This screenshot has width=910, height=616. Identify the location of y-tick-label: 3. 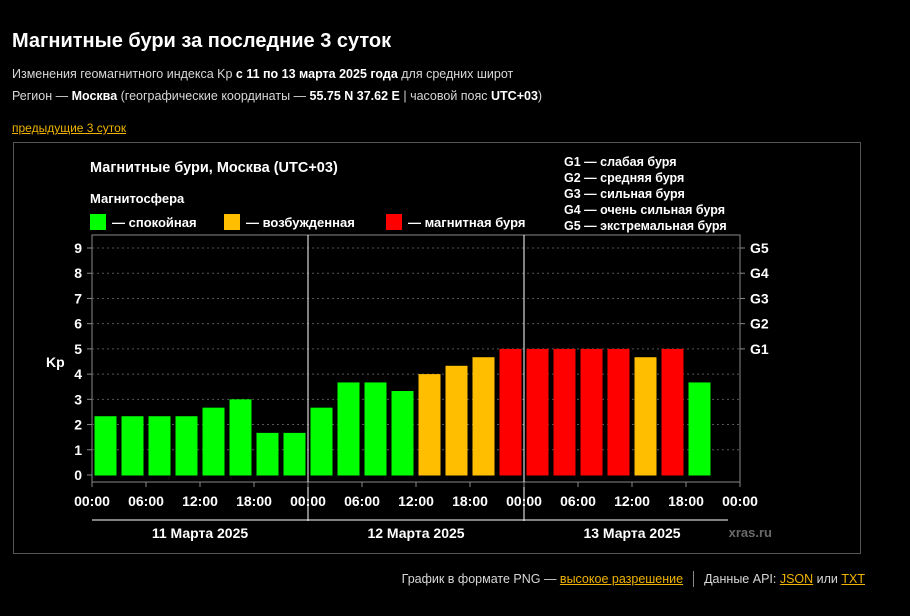
(78, 399).